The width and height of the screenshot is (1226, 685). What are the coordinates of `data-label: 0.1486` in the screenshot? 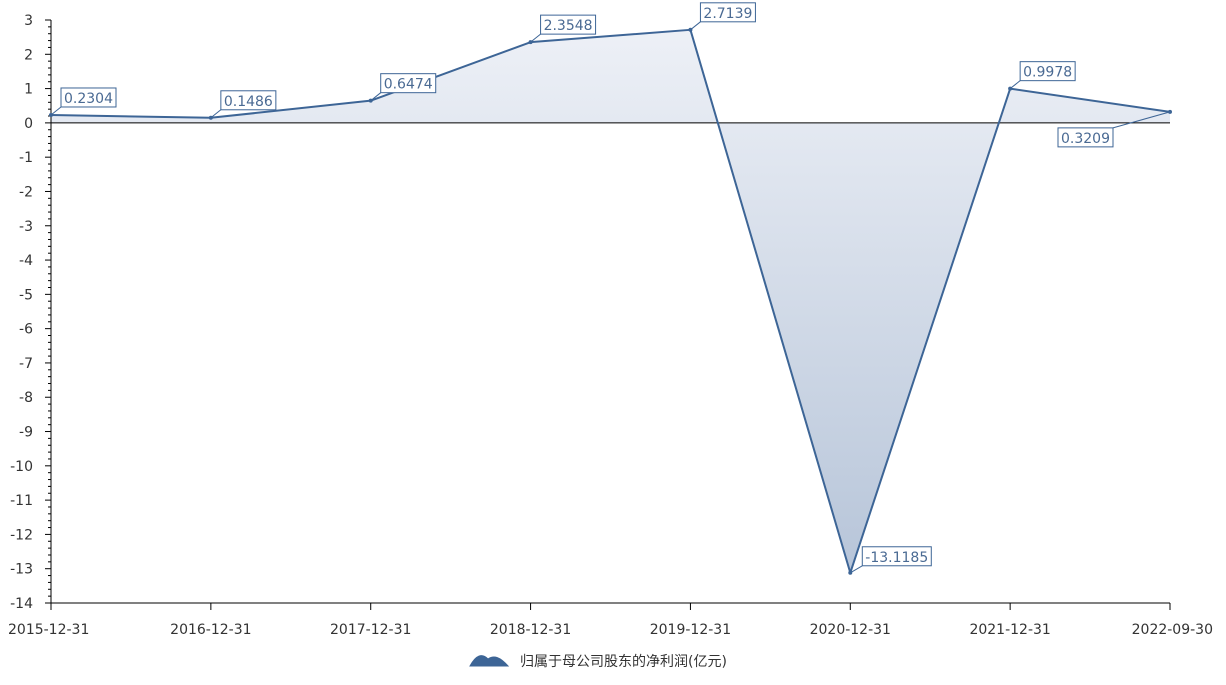 It's located at (248, 102).